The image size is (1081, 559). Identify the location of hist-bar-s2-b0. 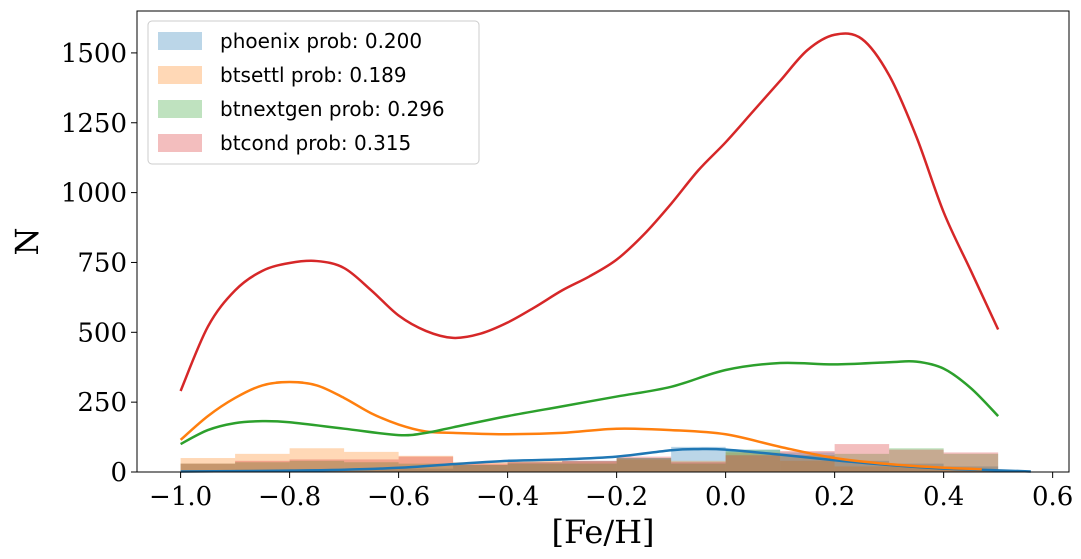
(208, 467).